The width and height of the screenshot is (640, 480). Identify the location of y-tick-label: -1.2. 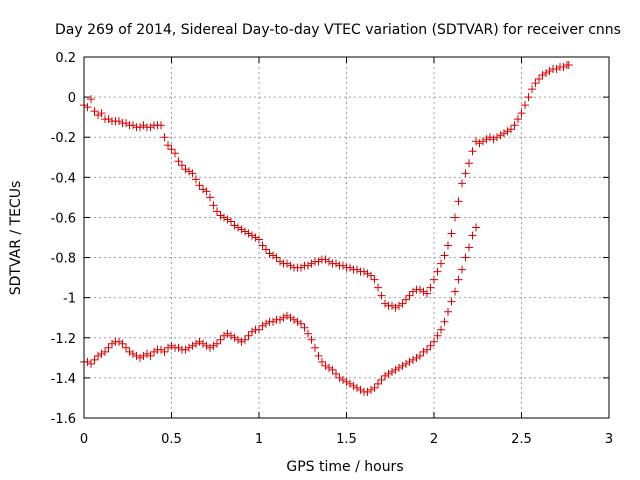
(63, 339).